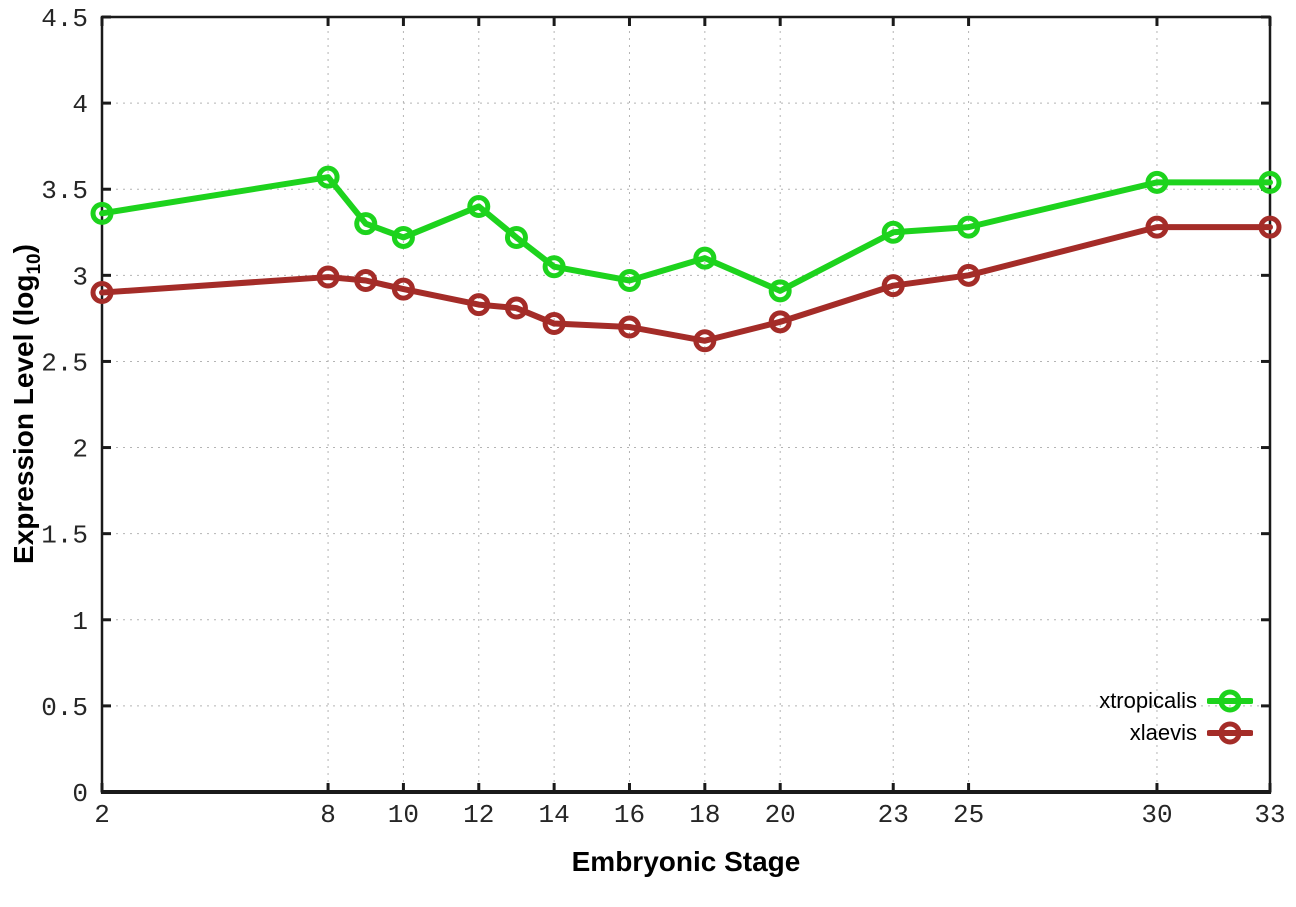 Image resolution: width=1296 pixels, height=907 pixels. What do you see at coordinates (80, 622) in the screenshot?
I see `svg-text: 1` at bounding box center [80, 622].